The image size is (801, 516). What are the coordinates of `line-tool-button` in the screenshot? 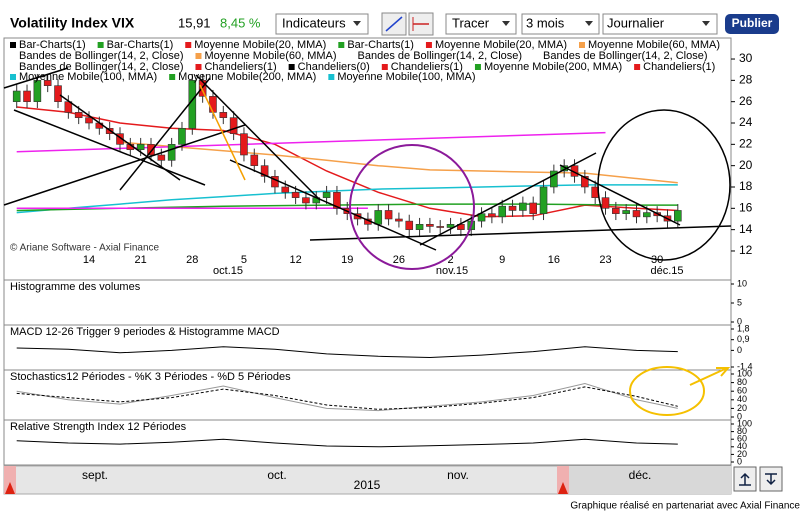 It's located at (394, 24).